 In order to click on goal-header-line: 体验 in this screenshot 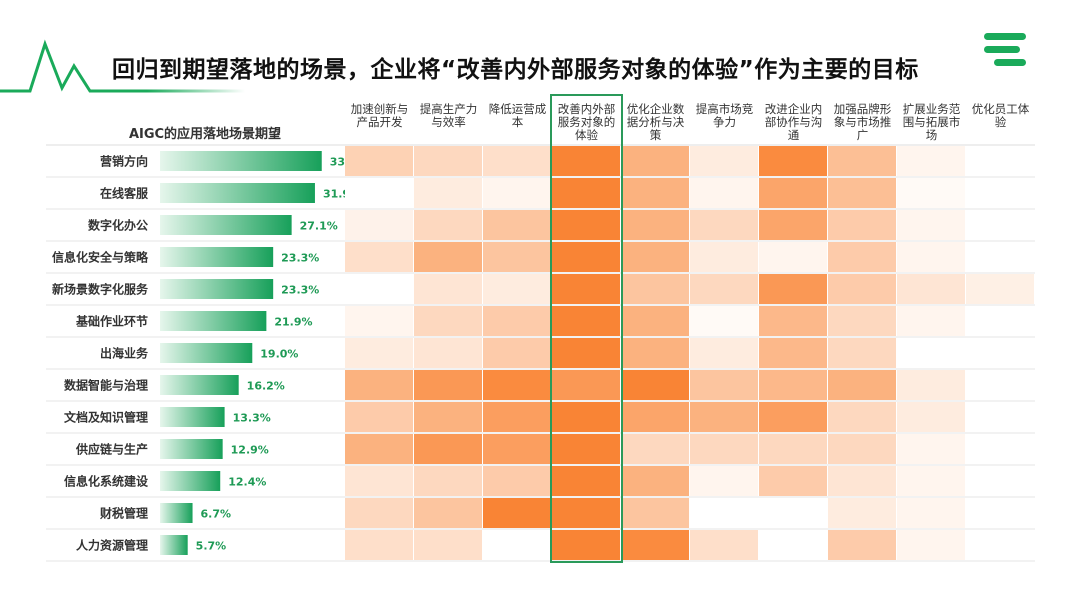, I will do `click(586, 135)`.